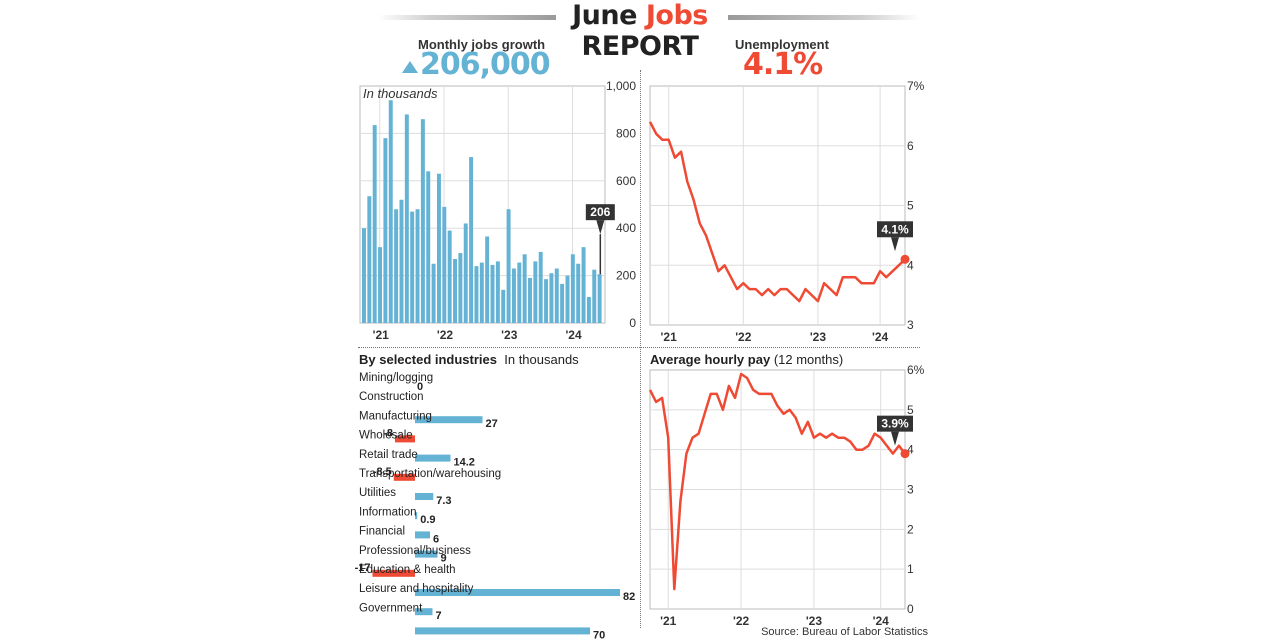 The image size is (1280, 640). I want to click on jobs-y-tick-label: 1,000, so click(621, 86).